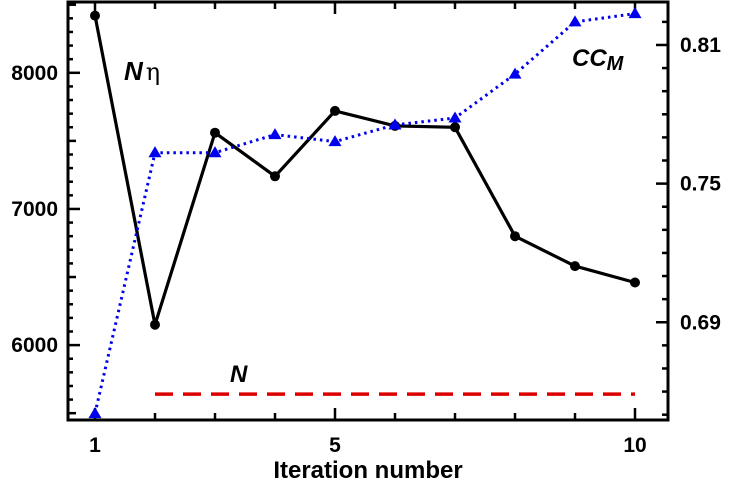 The width and height of the screenshot is (734, 482). Describe the element at coordinates (700, 322) in the screenshot. I see `right-y-tick-label: 0.69` at that location.